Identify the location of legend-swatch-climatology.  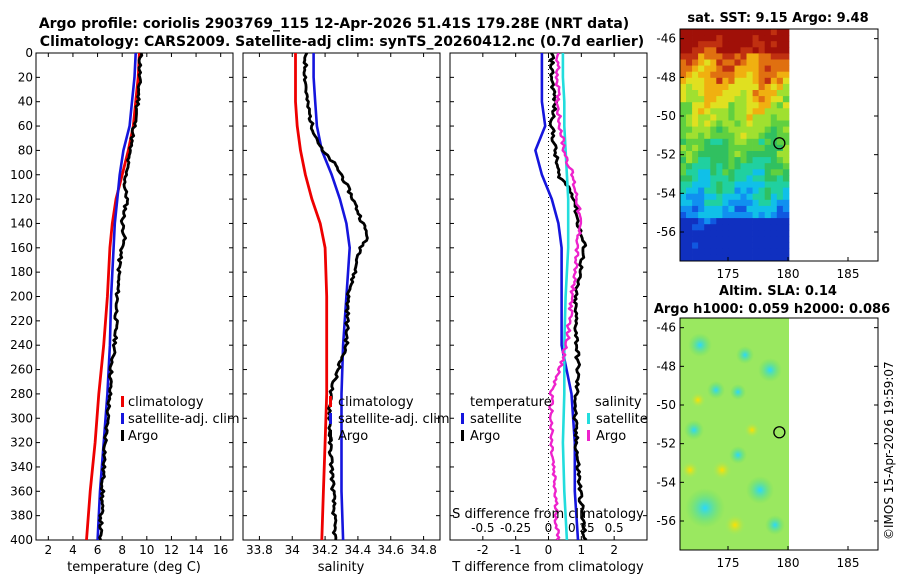
(330, 401).